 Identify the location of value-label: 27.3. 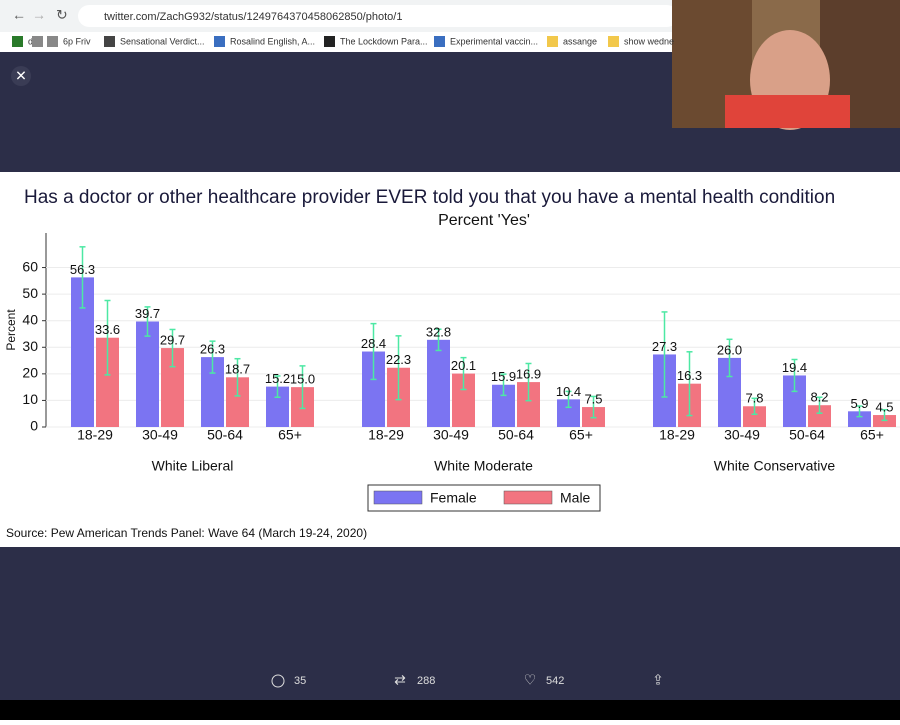
(664, 346).